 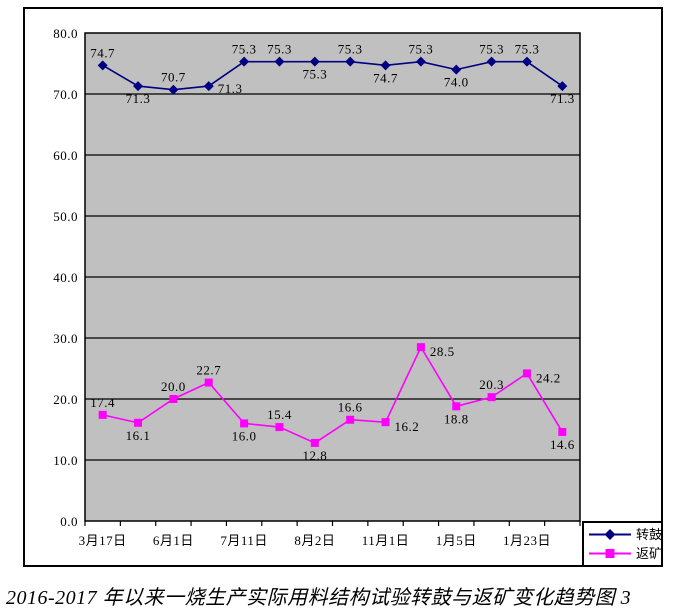 What do you see at coordinates (102, 402) in the screenshot?
I see `data-label: 17.4` at bounding box center [102, 402].